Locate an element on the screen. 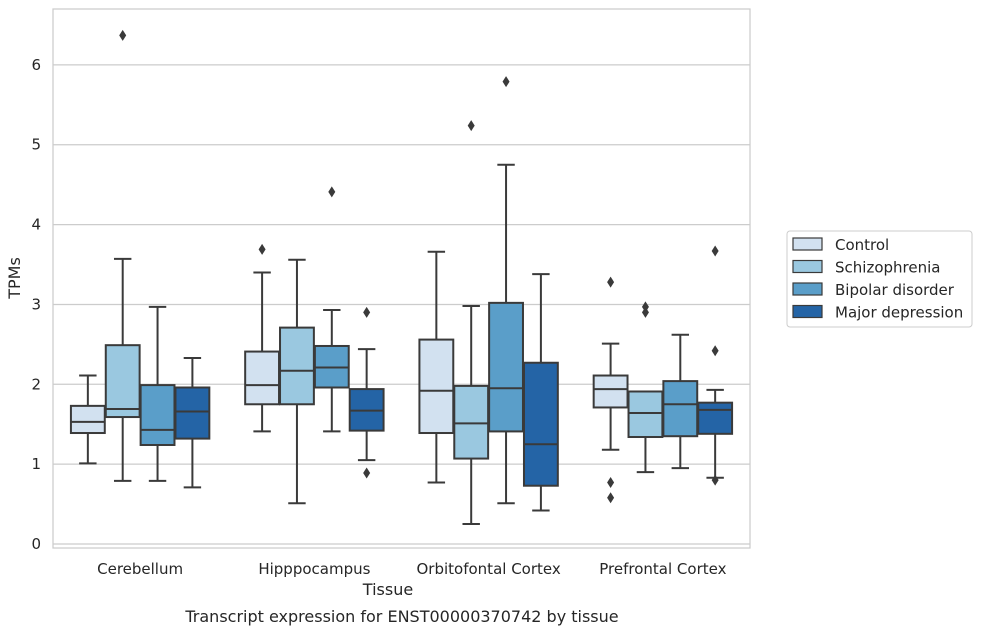  y-axis-label: TPMs is located at coordinates (14, 278).